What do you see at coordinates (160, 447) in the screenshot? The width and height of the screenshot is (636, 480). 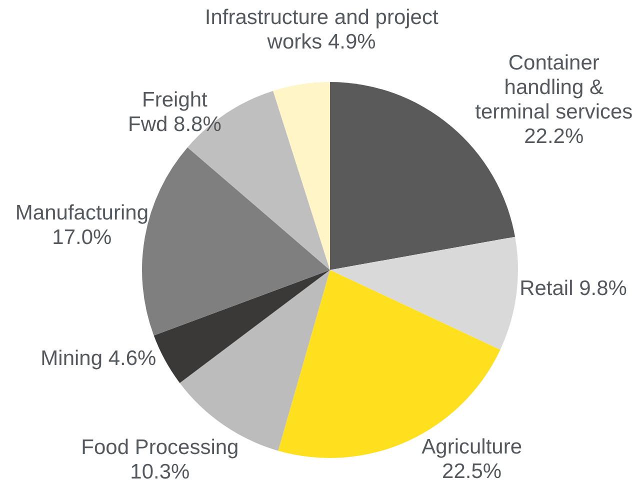 I see `slice-label: Food Processing` at bounding box center [160, 447].